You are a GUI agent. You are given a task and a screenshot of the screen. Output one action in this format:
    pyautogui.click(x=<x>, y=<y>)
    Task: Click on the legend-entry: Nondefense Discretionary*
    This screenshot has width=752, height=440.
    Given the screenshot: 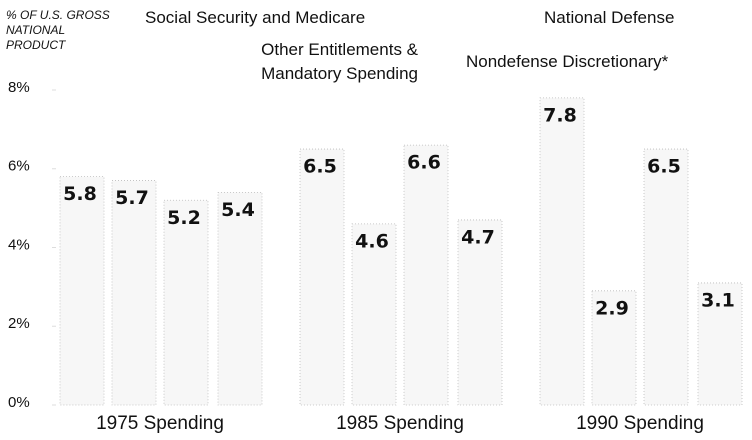 What is the action you would take?
    pyautogui.click(x=567, y=61)
    